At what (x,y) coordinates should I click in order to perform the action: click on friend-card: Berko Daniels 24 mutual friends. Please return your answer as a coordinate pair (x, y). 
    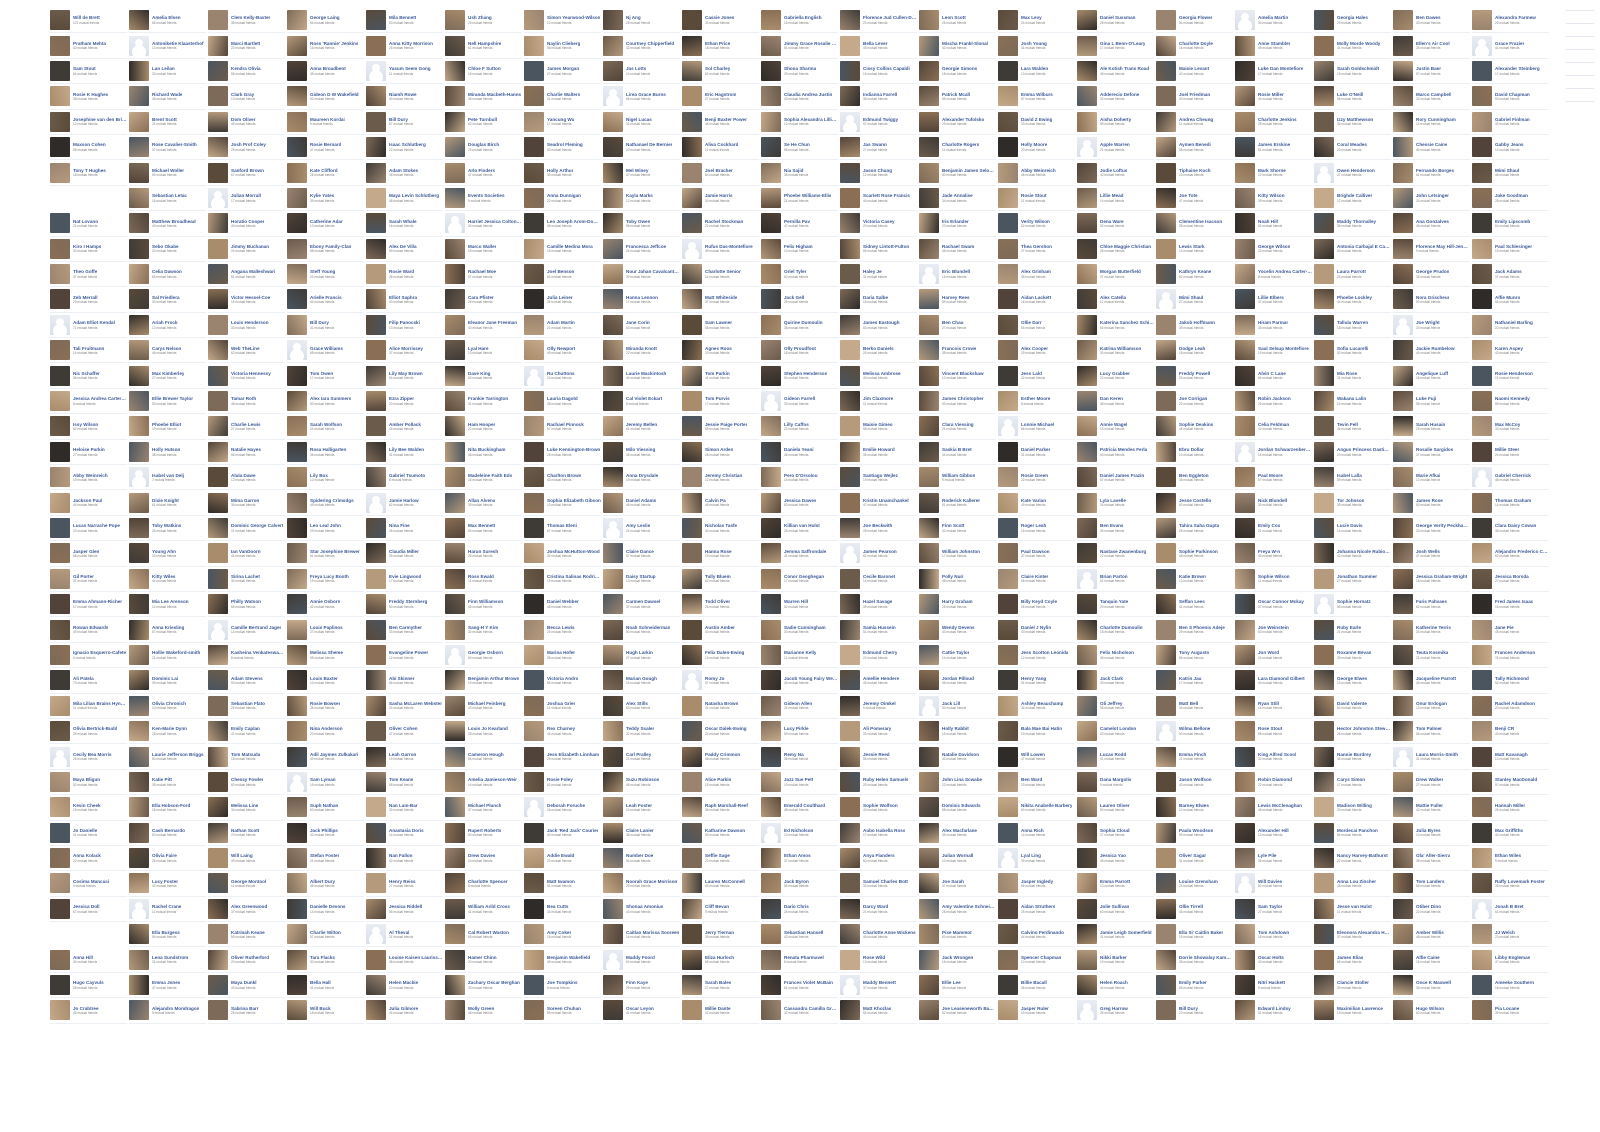
    Looking at the image, I should click on (878, 351).